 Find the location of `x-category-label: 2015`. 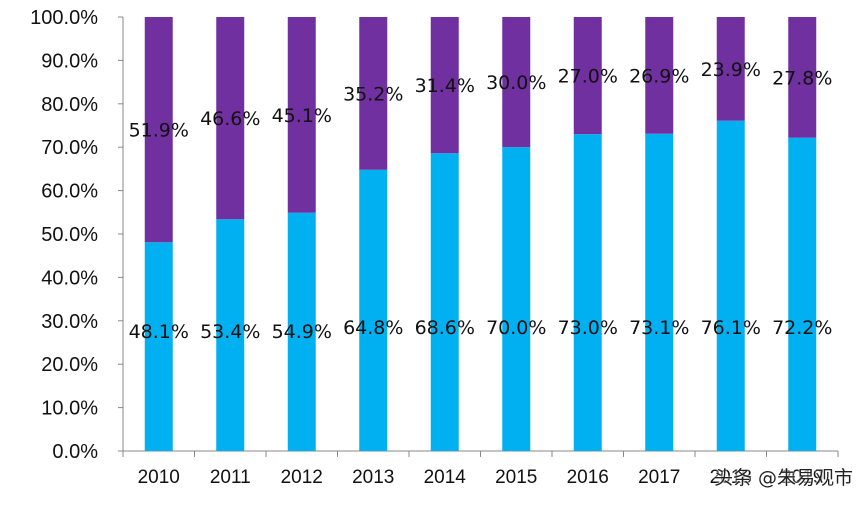

x-category-label: 2015 is located at coordinates (516, 477).